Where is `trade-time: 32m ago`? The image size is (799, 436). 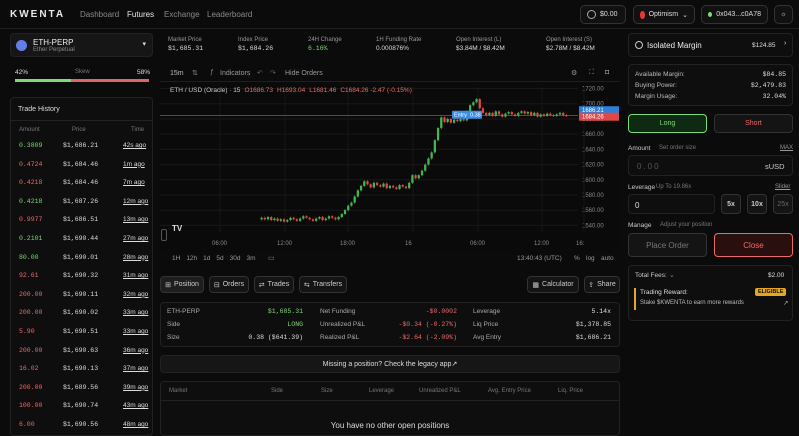 trade-time: 32m ago is located at coordinates (136, 294).